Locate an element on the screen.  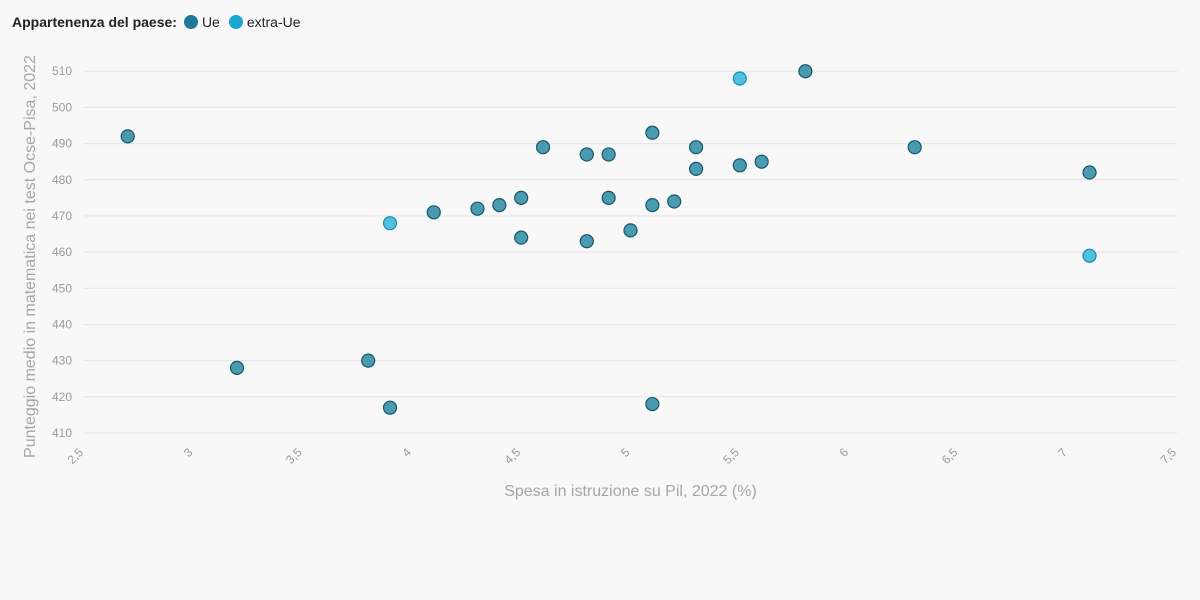
x-tick-label: 3 is located at coordinates (188, 452).